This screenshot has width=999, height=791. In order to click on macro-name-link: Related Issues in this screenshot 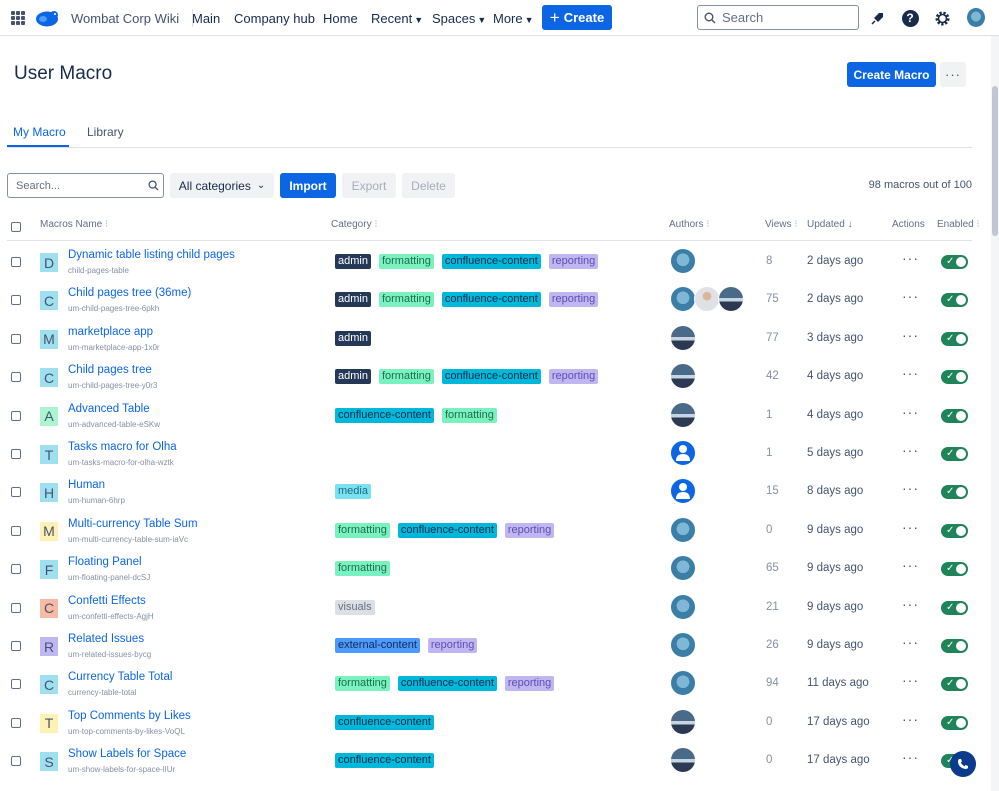, I will do `click(106, 639)`.